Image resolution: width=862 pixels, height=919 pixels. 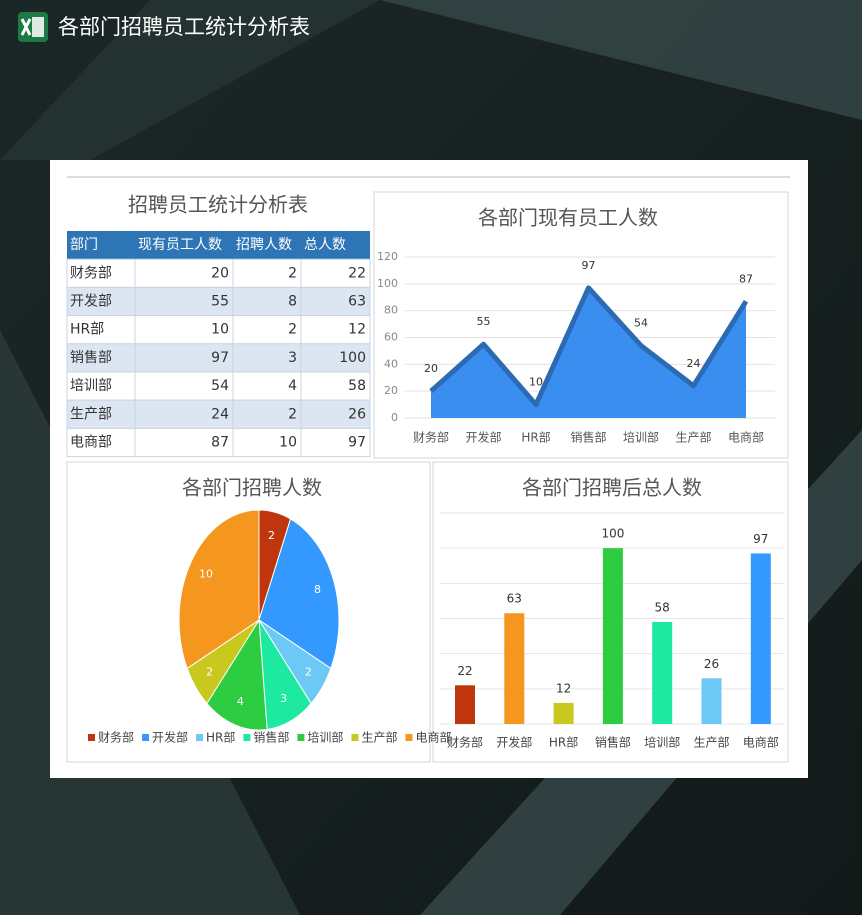 What do you see at coordinates (325, 737) in the screenshot?
I see `legend-label: 培训部` at bounding box center [325, 737].